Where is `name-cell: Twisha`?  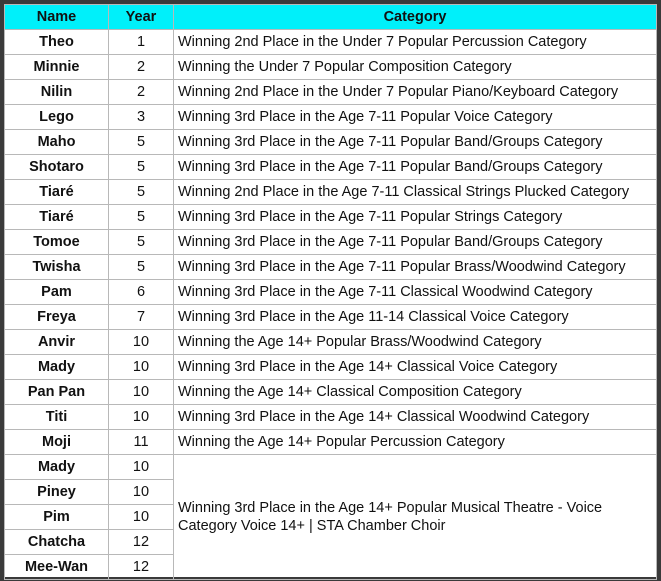 name-cell: Twisha is located at coordinates (56, 267).